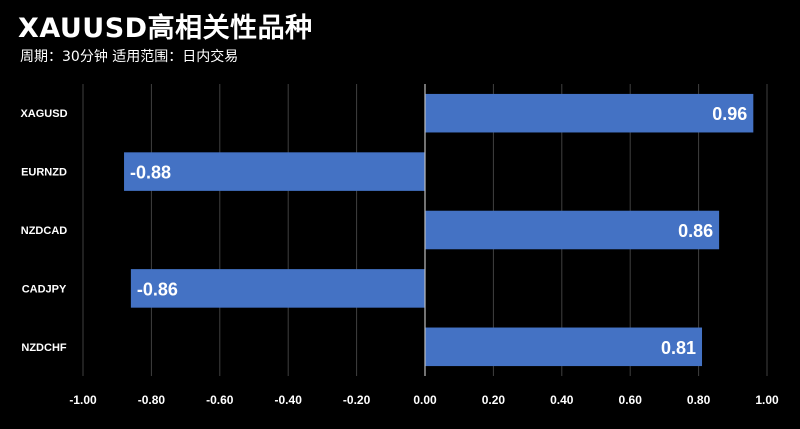  Describe the element at coordinates (564, 347) in the screenshot. I see `bar-nzdchf` at that location.